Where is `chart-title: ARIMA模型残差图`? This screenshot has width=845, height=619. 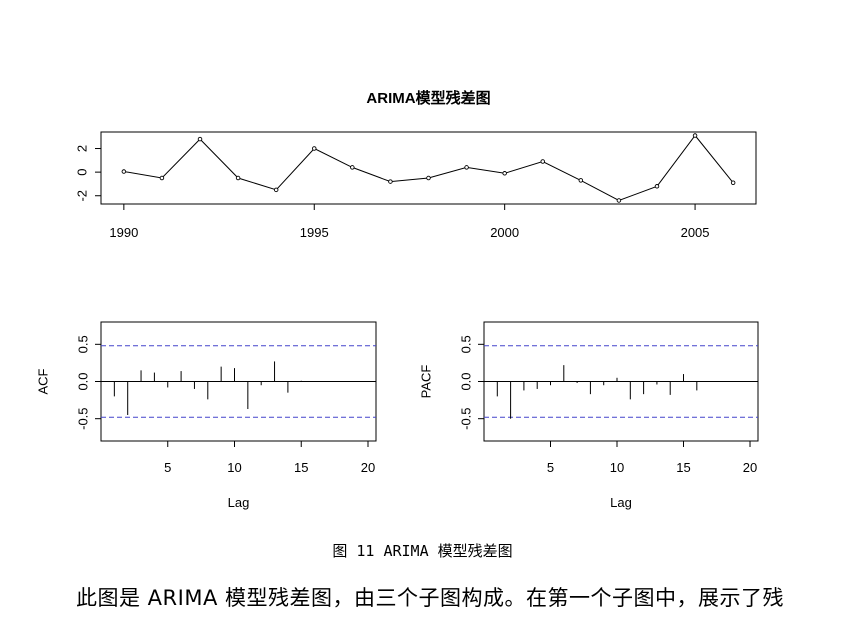
chart-title: ARIMA模型残差图 is located at coordinates (428, 98).